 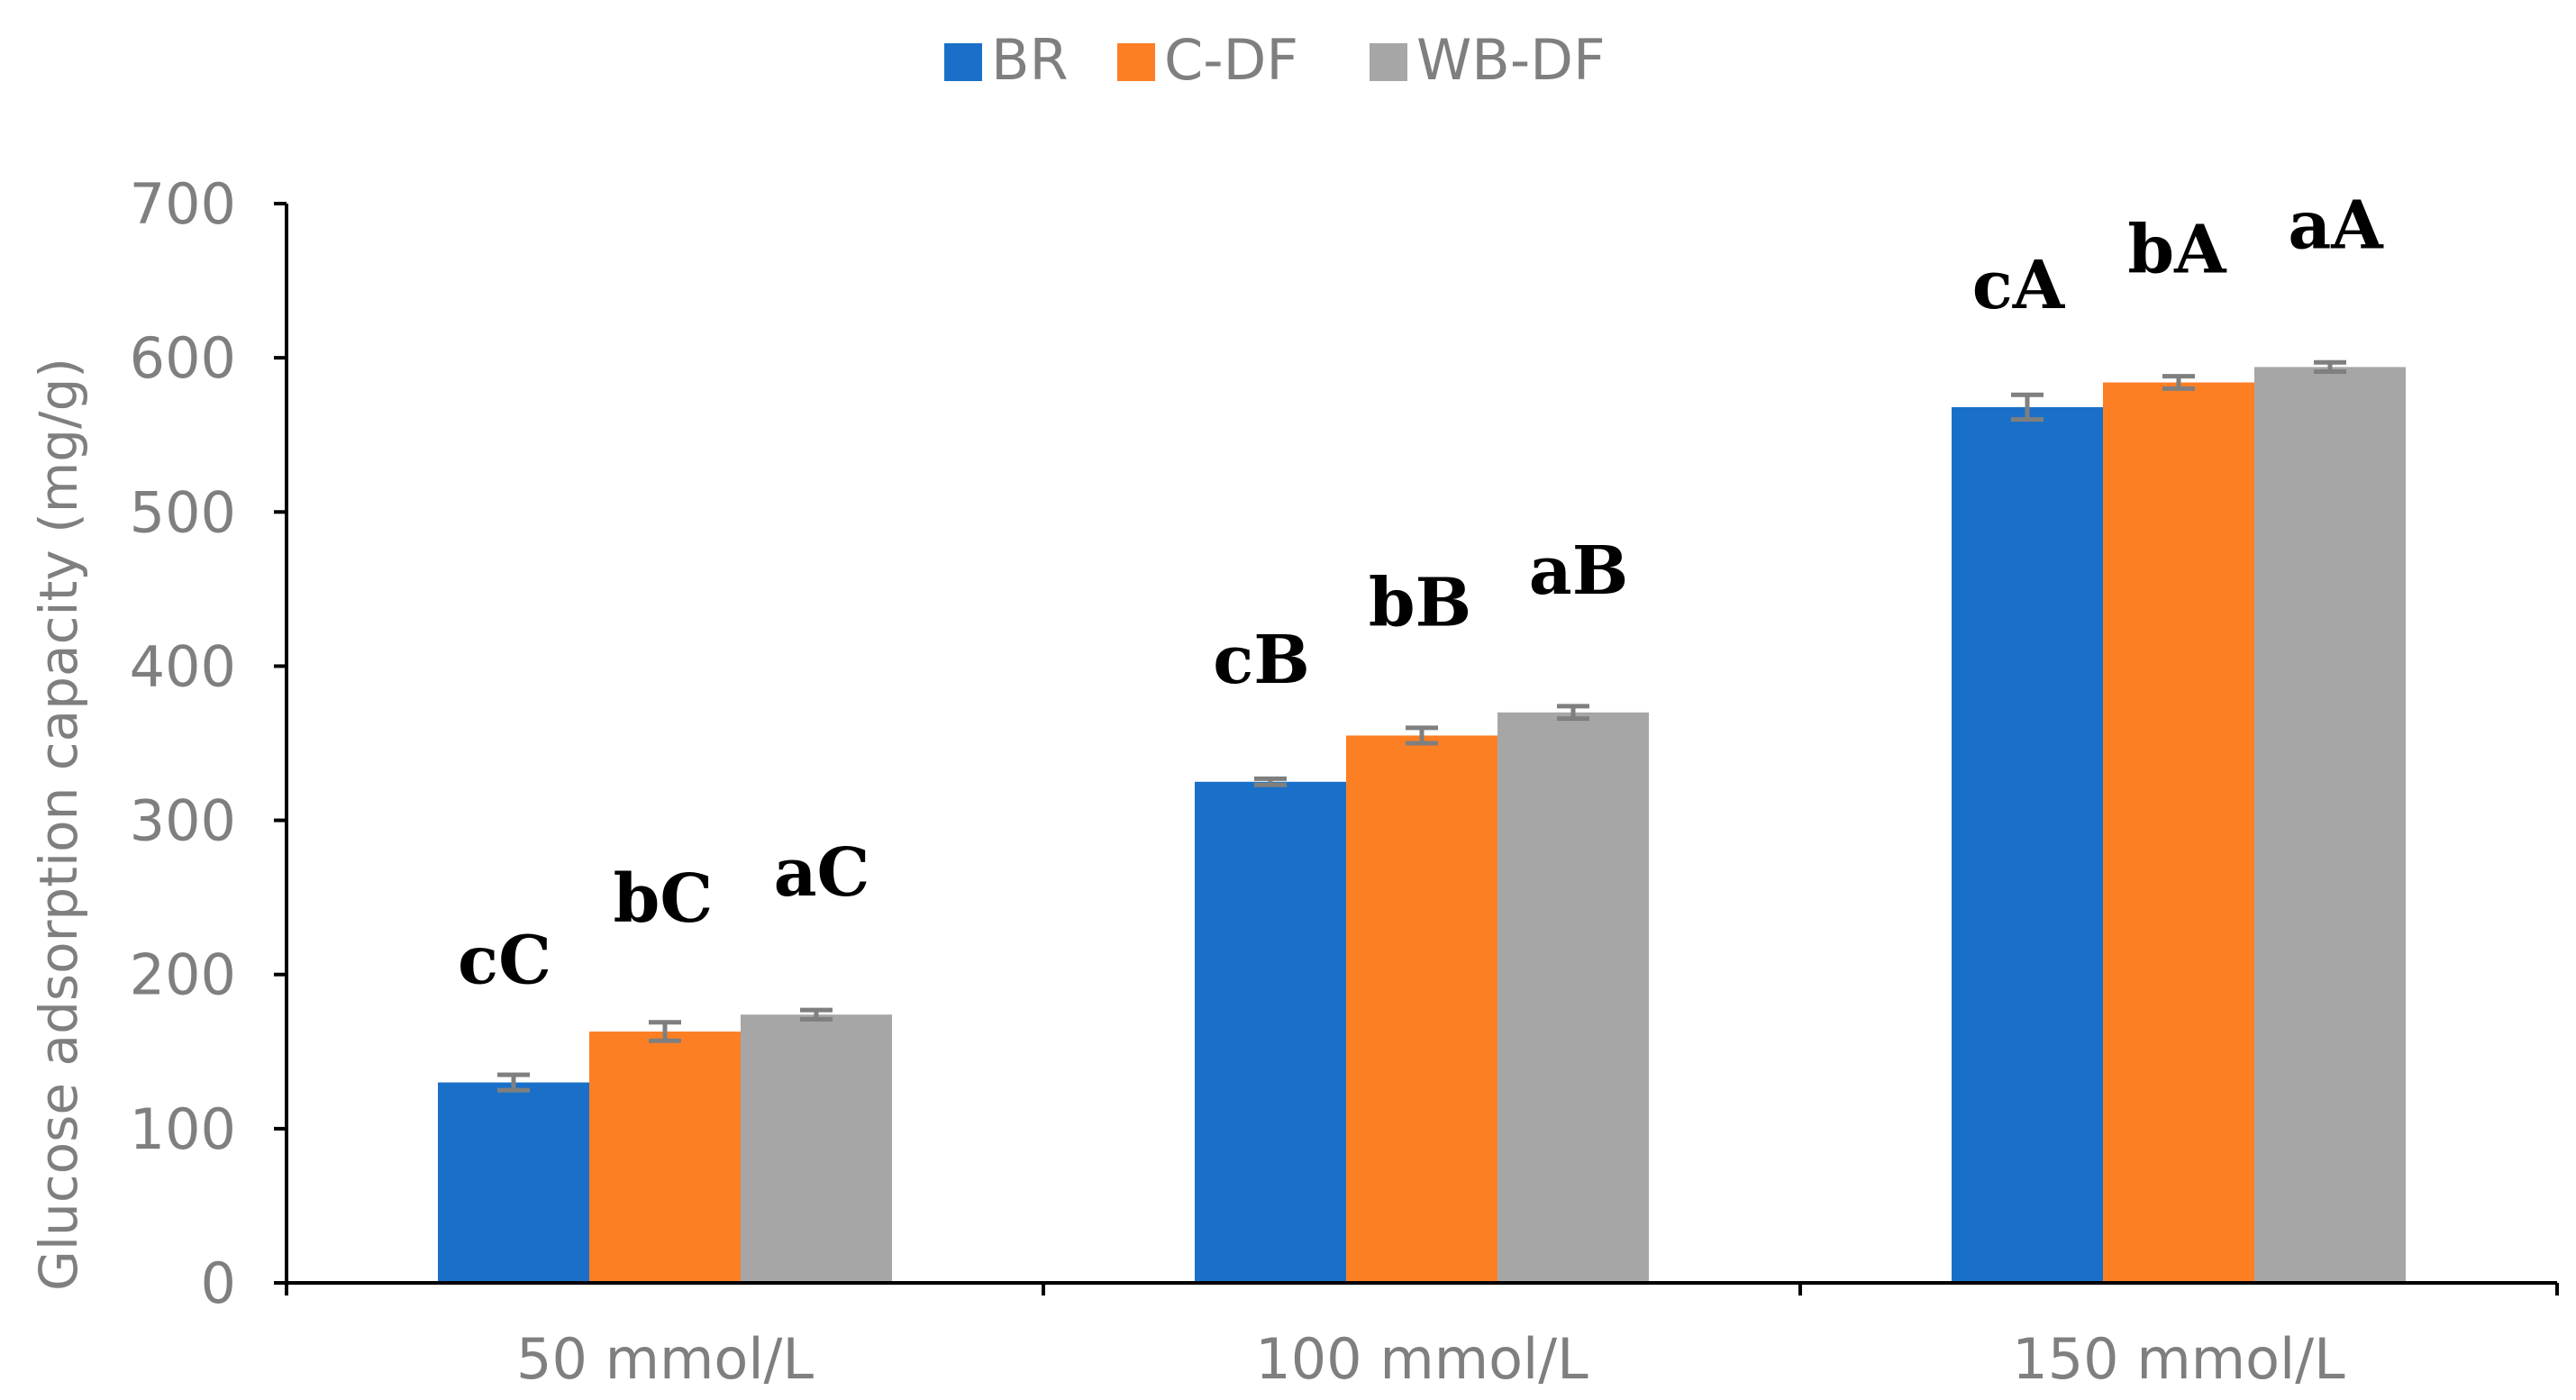 I want to click on legend-label-c-df: C-DF, so click(x=1231, y=60).